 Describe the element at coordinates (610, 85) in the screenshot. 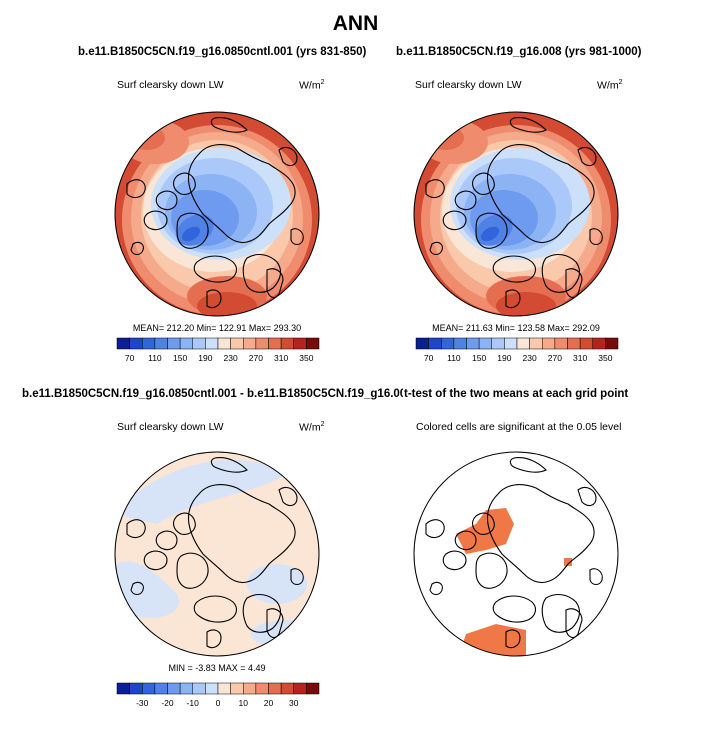

I see `panel2-units: W/m2` at that location.